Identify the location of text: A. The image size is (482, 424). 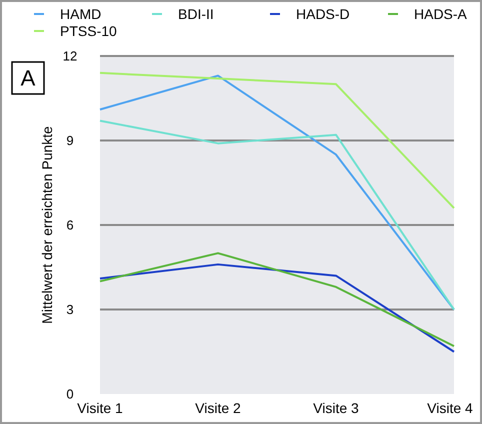
(28, 78).